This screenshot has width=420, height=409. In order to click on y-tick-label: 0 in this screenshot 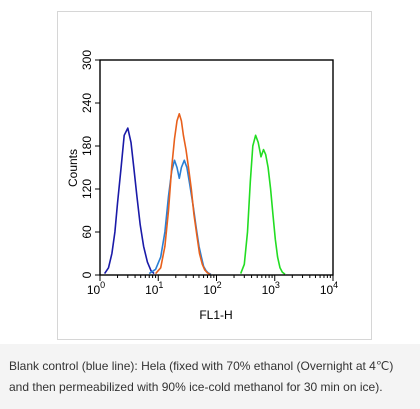, I will do `click(87, 274)`.